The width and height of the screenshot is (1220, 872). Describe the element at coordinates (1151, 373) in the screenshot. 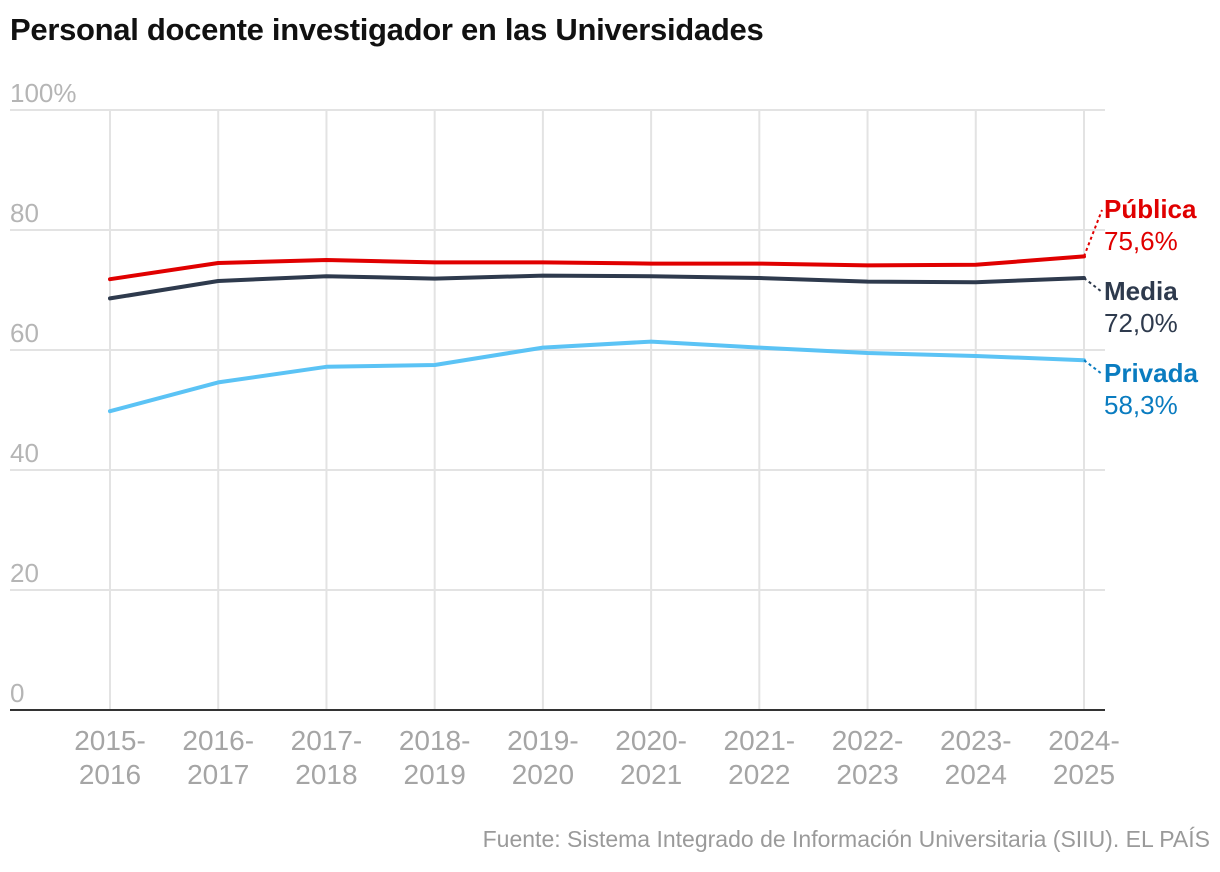

I see `series-label-privada: Privada` at that location.